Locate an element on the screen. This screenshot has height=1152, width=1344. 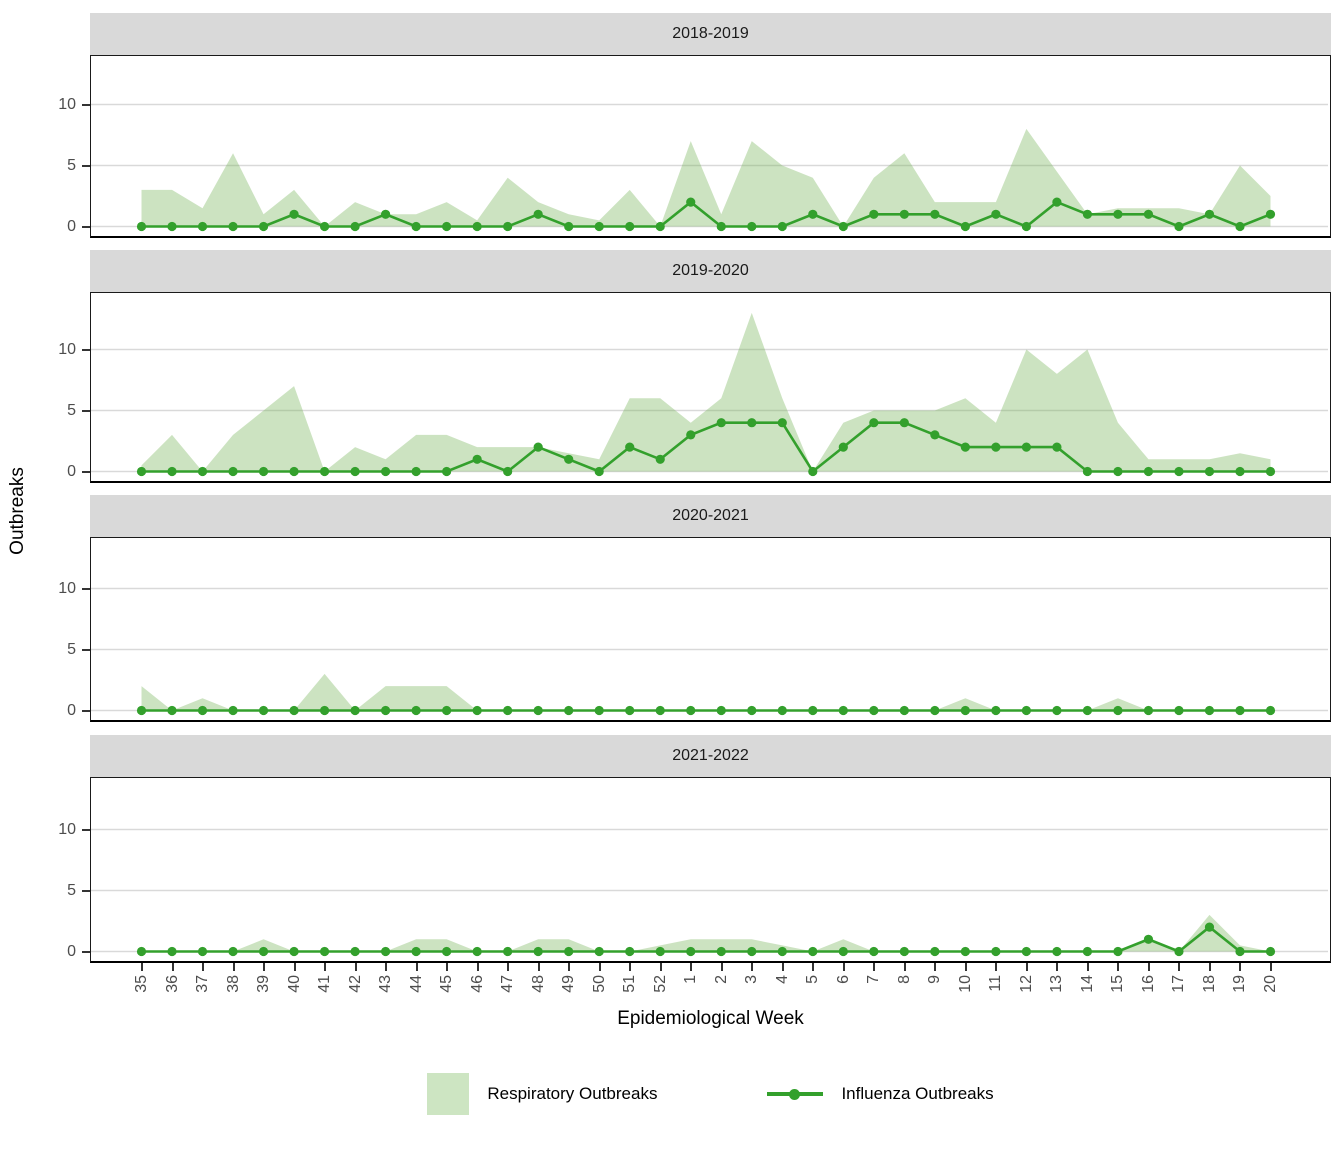
influenza-point-2020-2021-wk10 is located at coordinates (965, 710).